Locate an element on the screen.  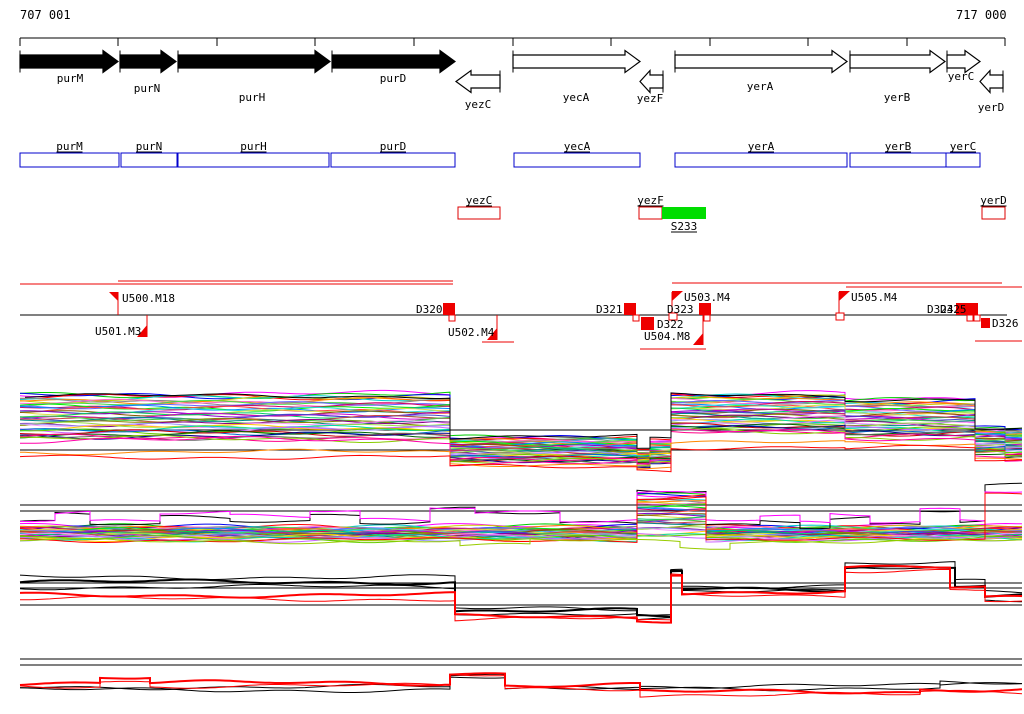
primer-flag-U505.M4 is located at coordinates (844, 296).